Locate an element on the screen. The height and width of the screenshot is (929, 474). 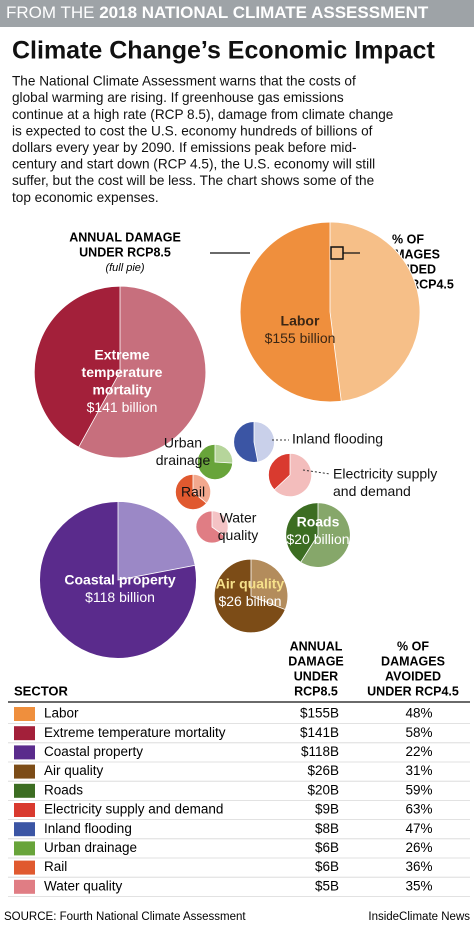
row-avoided: 26% is located at coordinates (418, 847).